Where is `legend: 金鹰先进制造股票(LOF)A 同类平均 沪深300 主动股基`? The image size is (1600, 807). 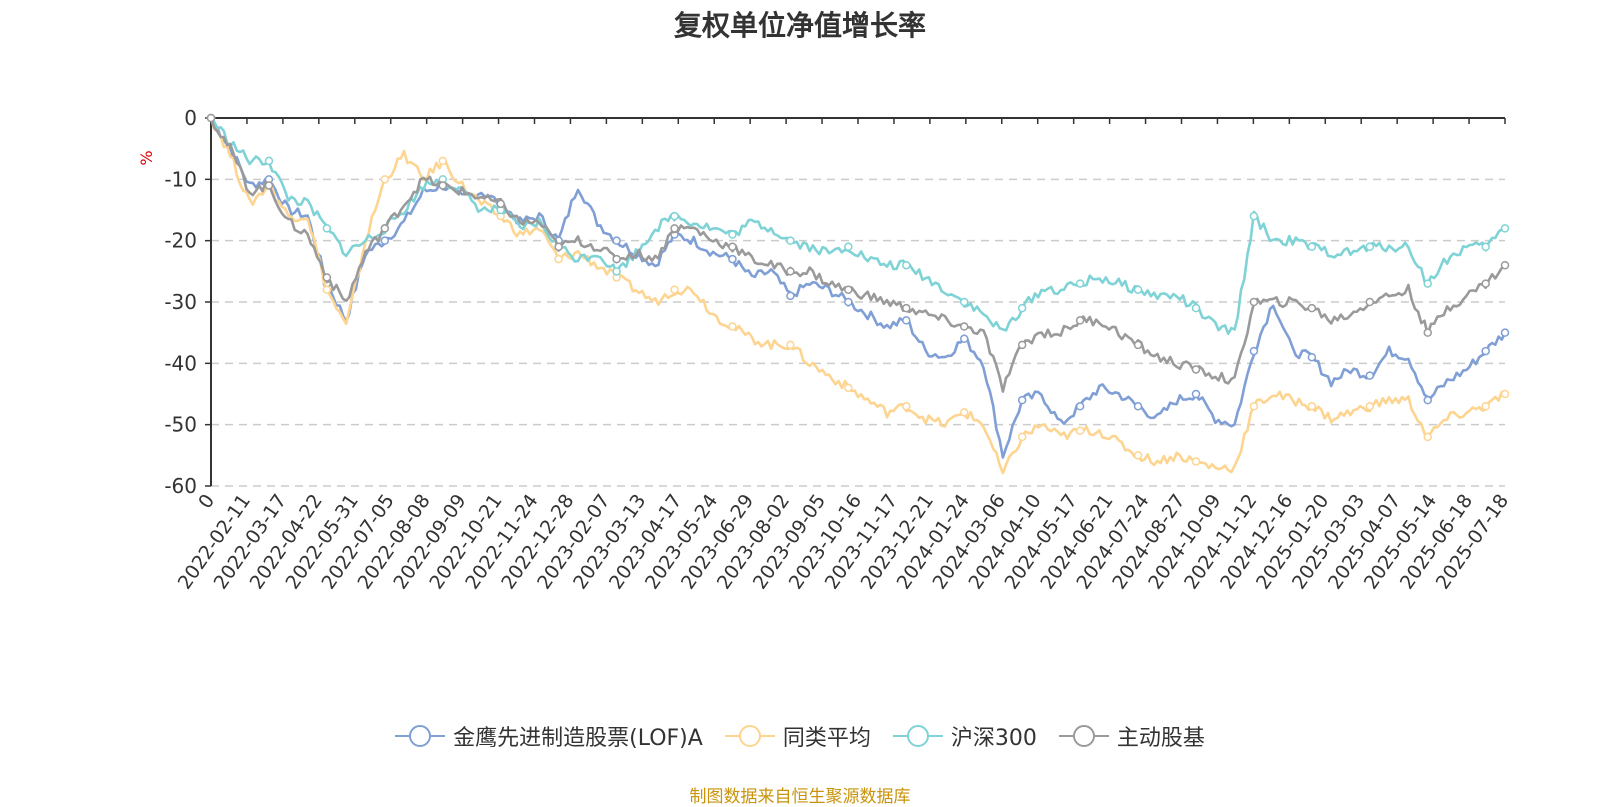 legend: 金鹰先进制造股票(LOF)A 同类平均 沪深300 主动股基 is located at coordinates (800, 736).